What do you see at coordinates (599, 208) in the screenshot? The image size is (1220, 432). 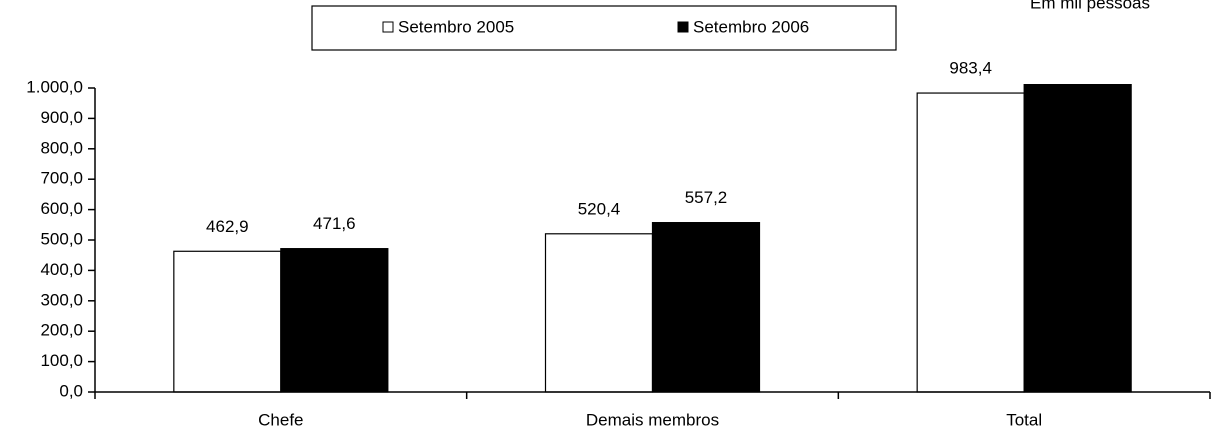 I see `value-label: 520,4` at bounding box center [599, 208].